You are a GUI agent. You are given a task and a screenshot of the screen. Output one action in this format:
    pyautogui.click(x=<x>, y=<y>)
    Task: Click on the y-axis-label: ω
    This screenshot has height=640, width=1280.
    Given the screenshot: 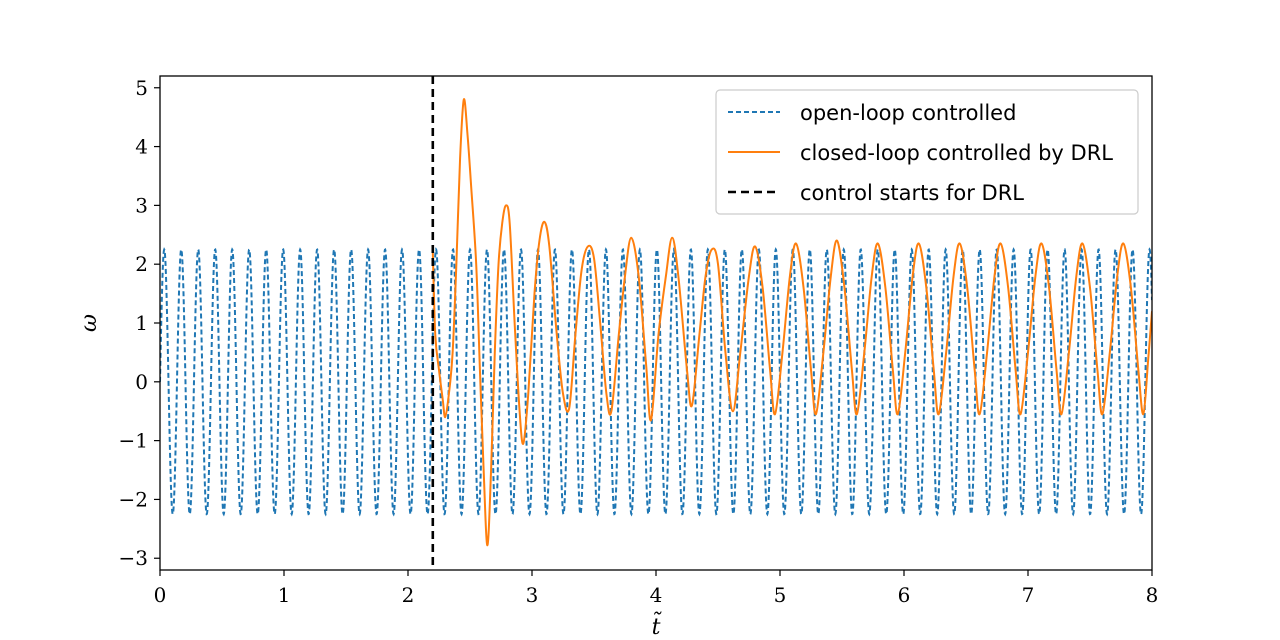 What is the action you would take?
    pyautogui.click(x=89, y=323)
    